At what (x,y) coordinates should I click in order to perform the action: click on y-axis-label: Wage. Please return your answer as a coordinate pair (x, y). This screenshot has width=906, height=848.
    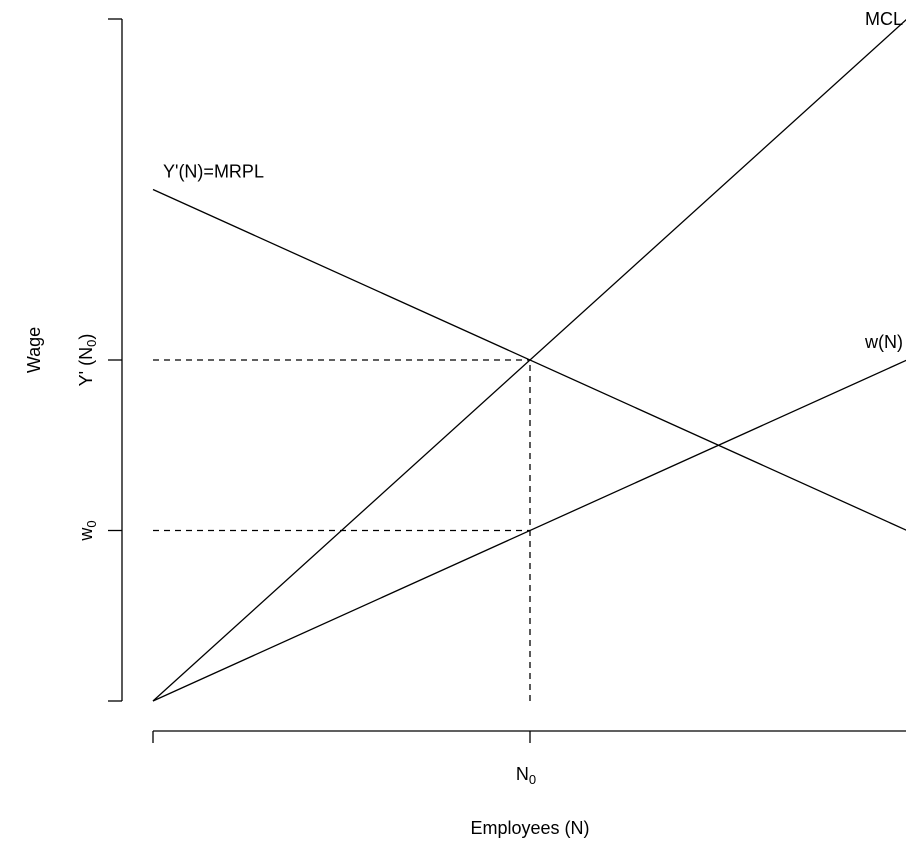
    Looking at the image, I should click on (34, 350).